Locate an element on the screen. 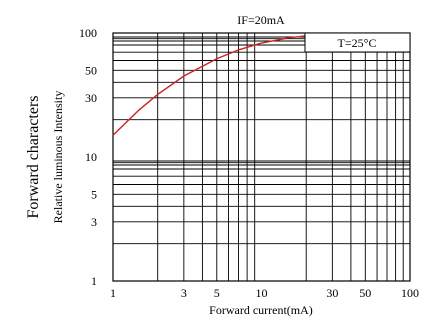  y-tick-label: 1 is located at coordinates (94, 281).